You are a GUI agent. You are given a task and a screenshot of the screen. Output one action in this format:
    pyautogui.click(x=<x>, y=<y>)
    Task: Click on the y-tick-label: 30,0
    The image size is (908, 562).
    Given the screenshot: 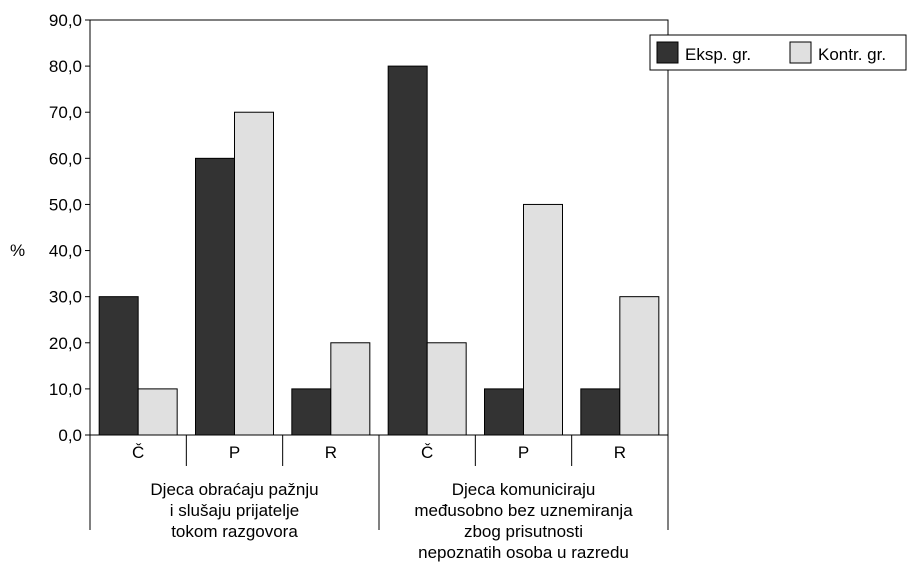 What is the action you would take?
    pyautogui.click(x=65, y=297)
    